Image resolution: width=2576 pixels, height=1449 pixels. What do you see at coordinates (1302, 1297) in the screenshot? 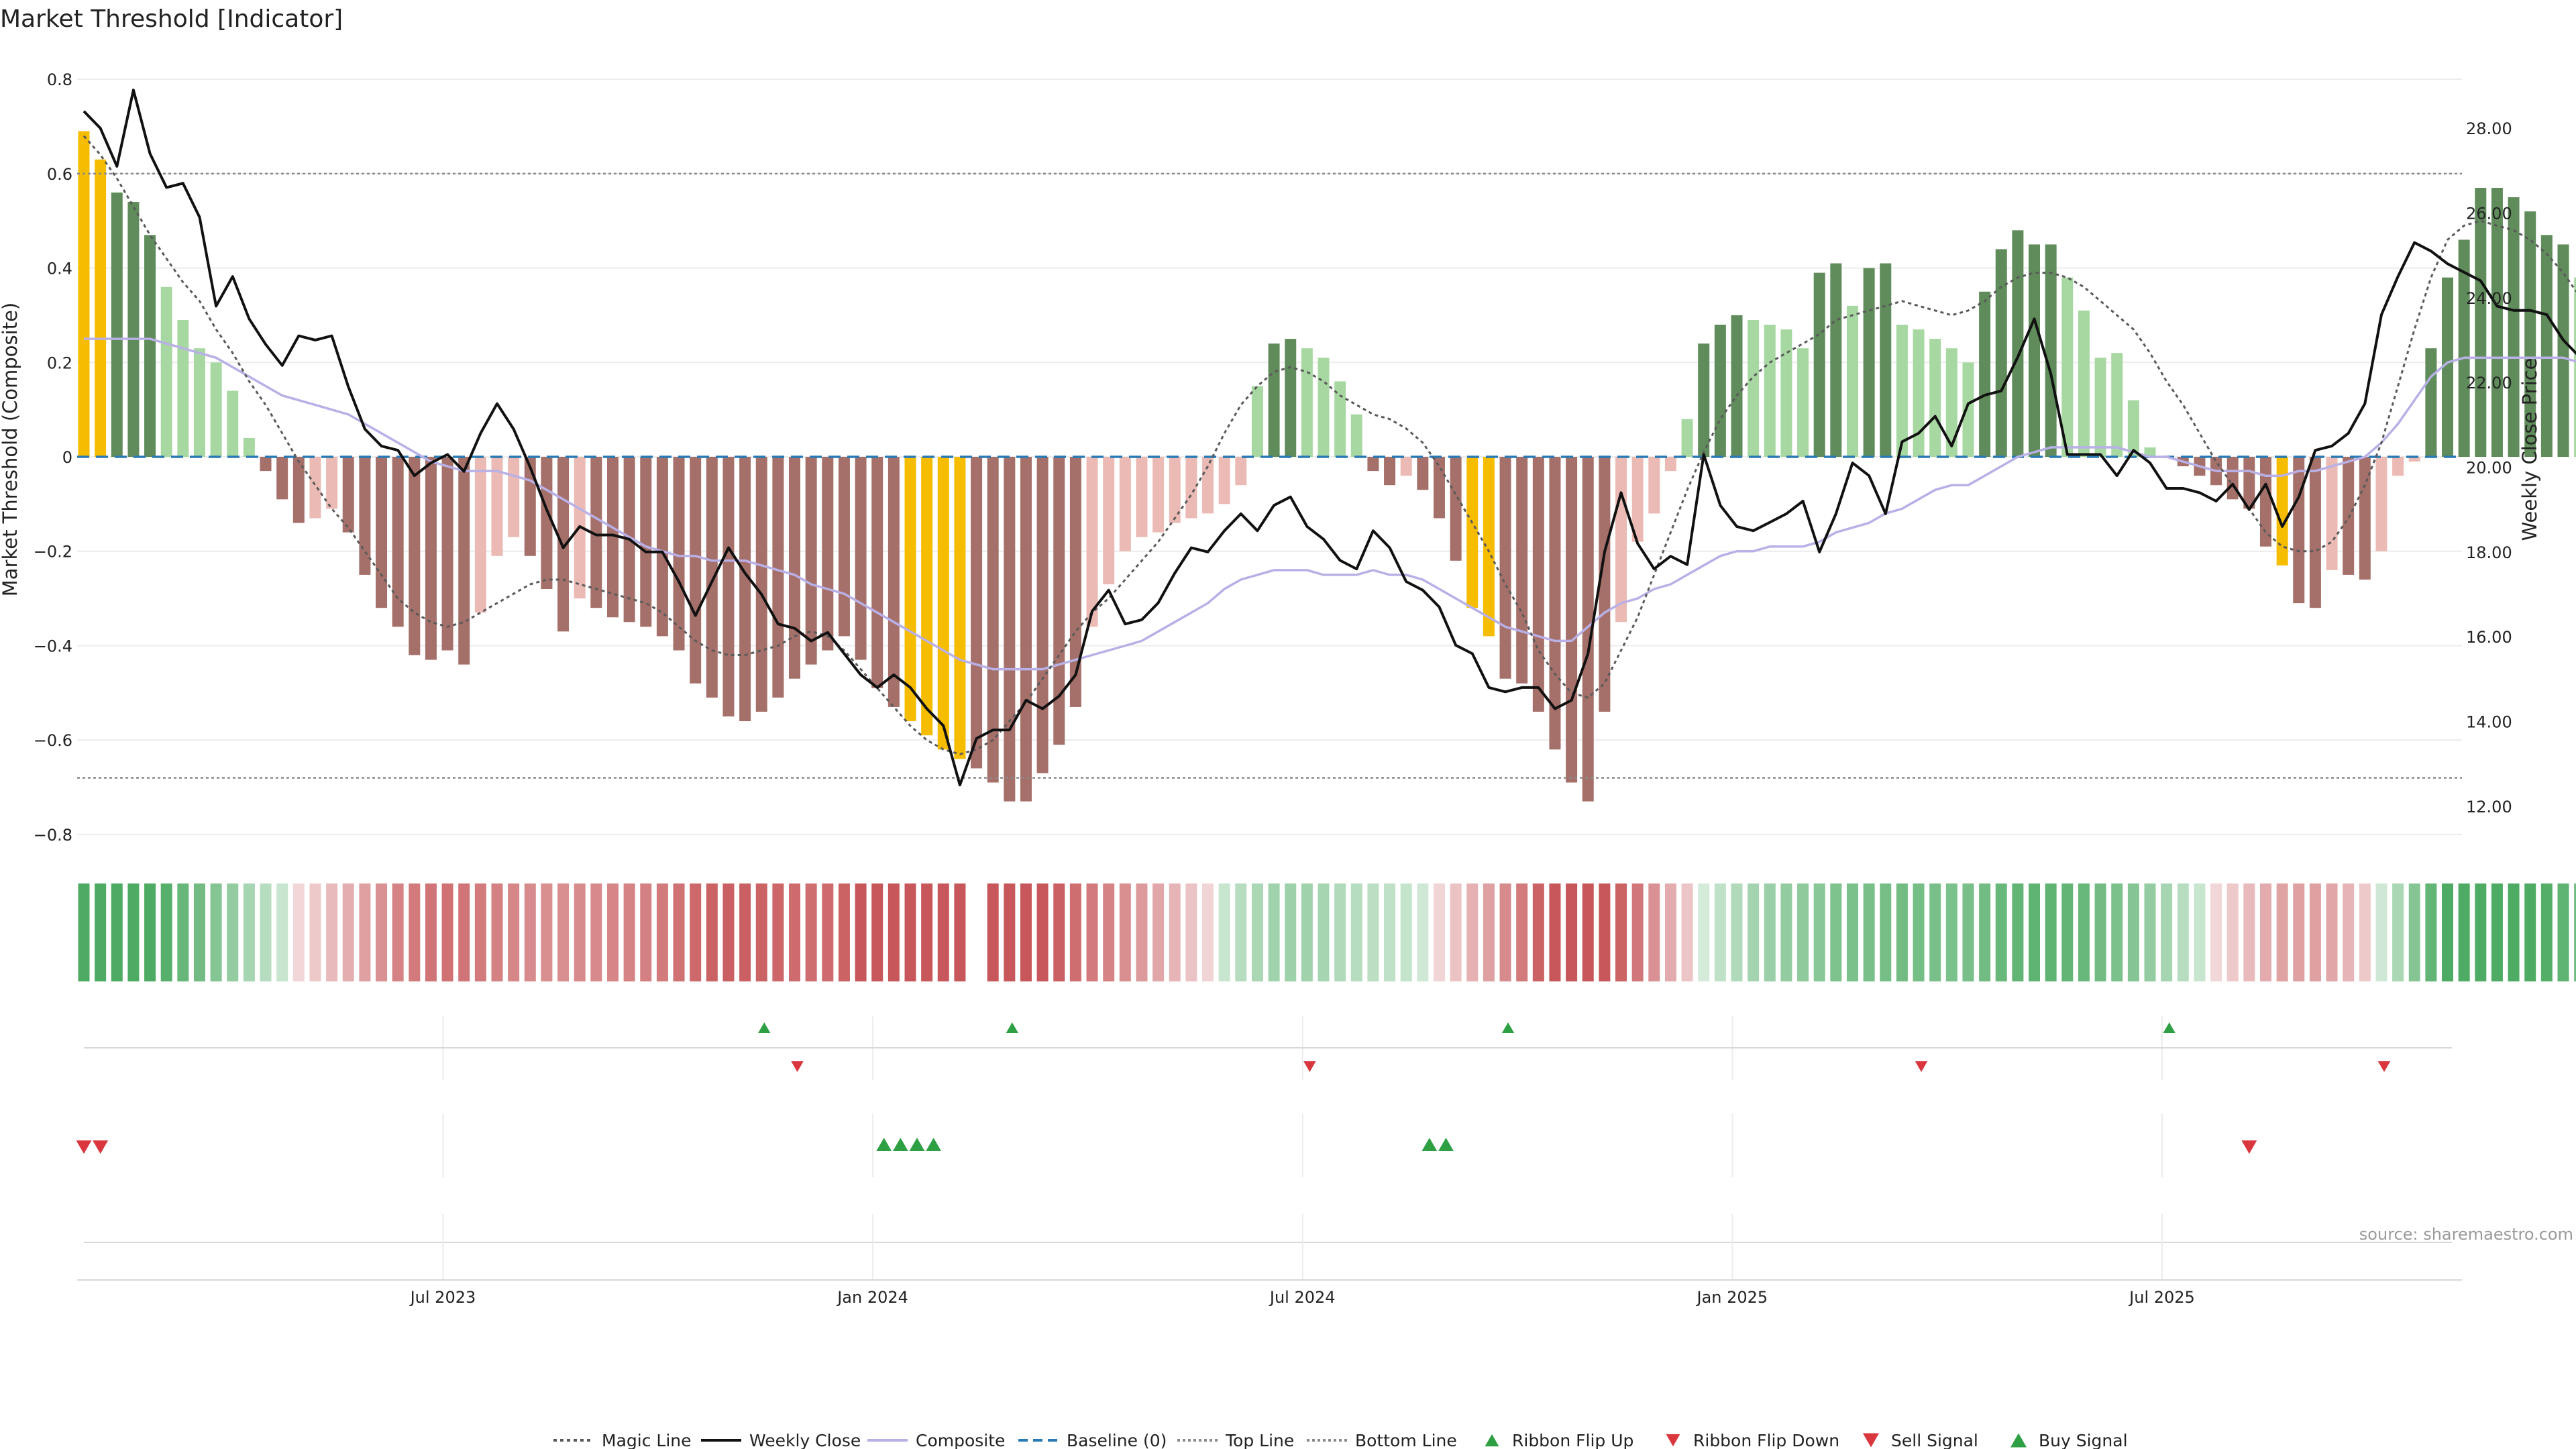
I see `x-tick-label: Jul 2024` at bounding box center [1302, 1297].